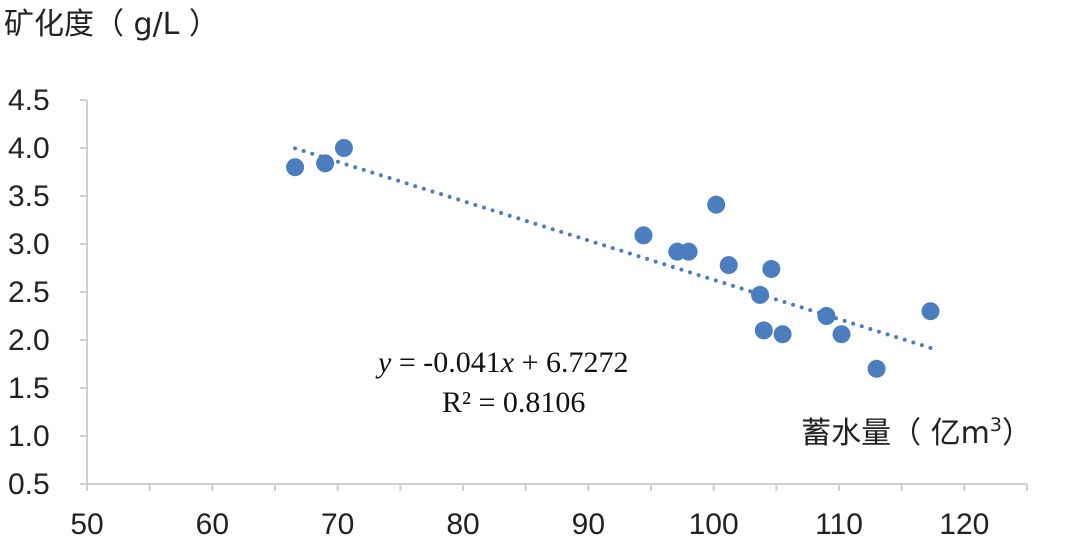 The width and height of the screenshot is (1080, 548). Describe the element at coordinates (1017, 433) in the screenshot. I see `x-axis-label-close: ）` at that location.